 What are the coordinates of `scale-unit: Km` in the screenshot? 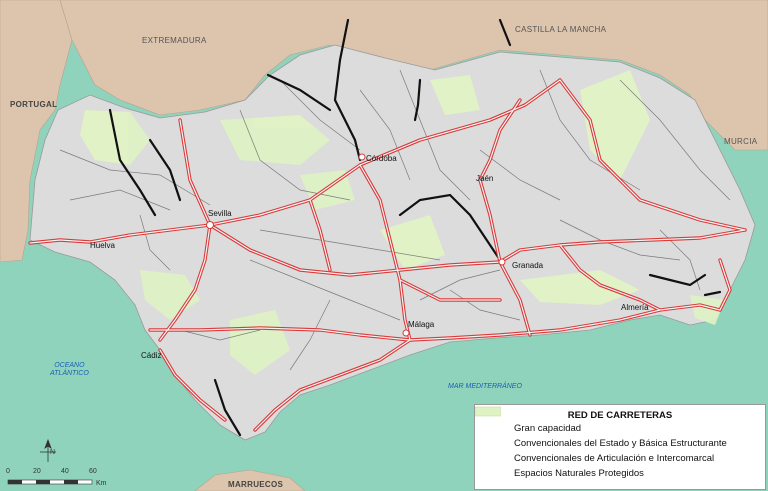 It's located at (101, 483).